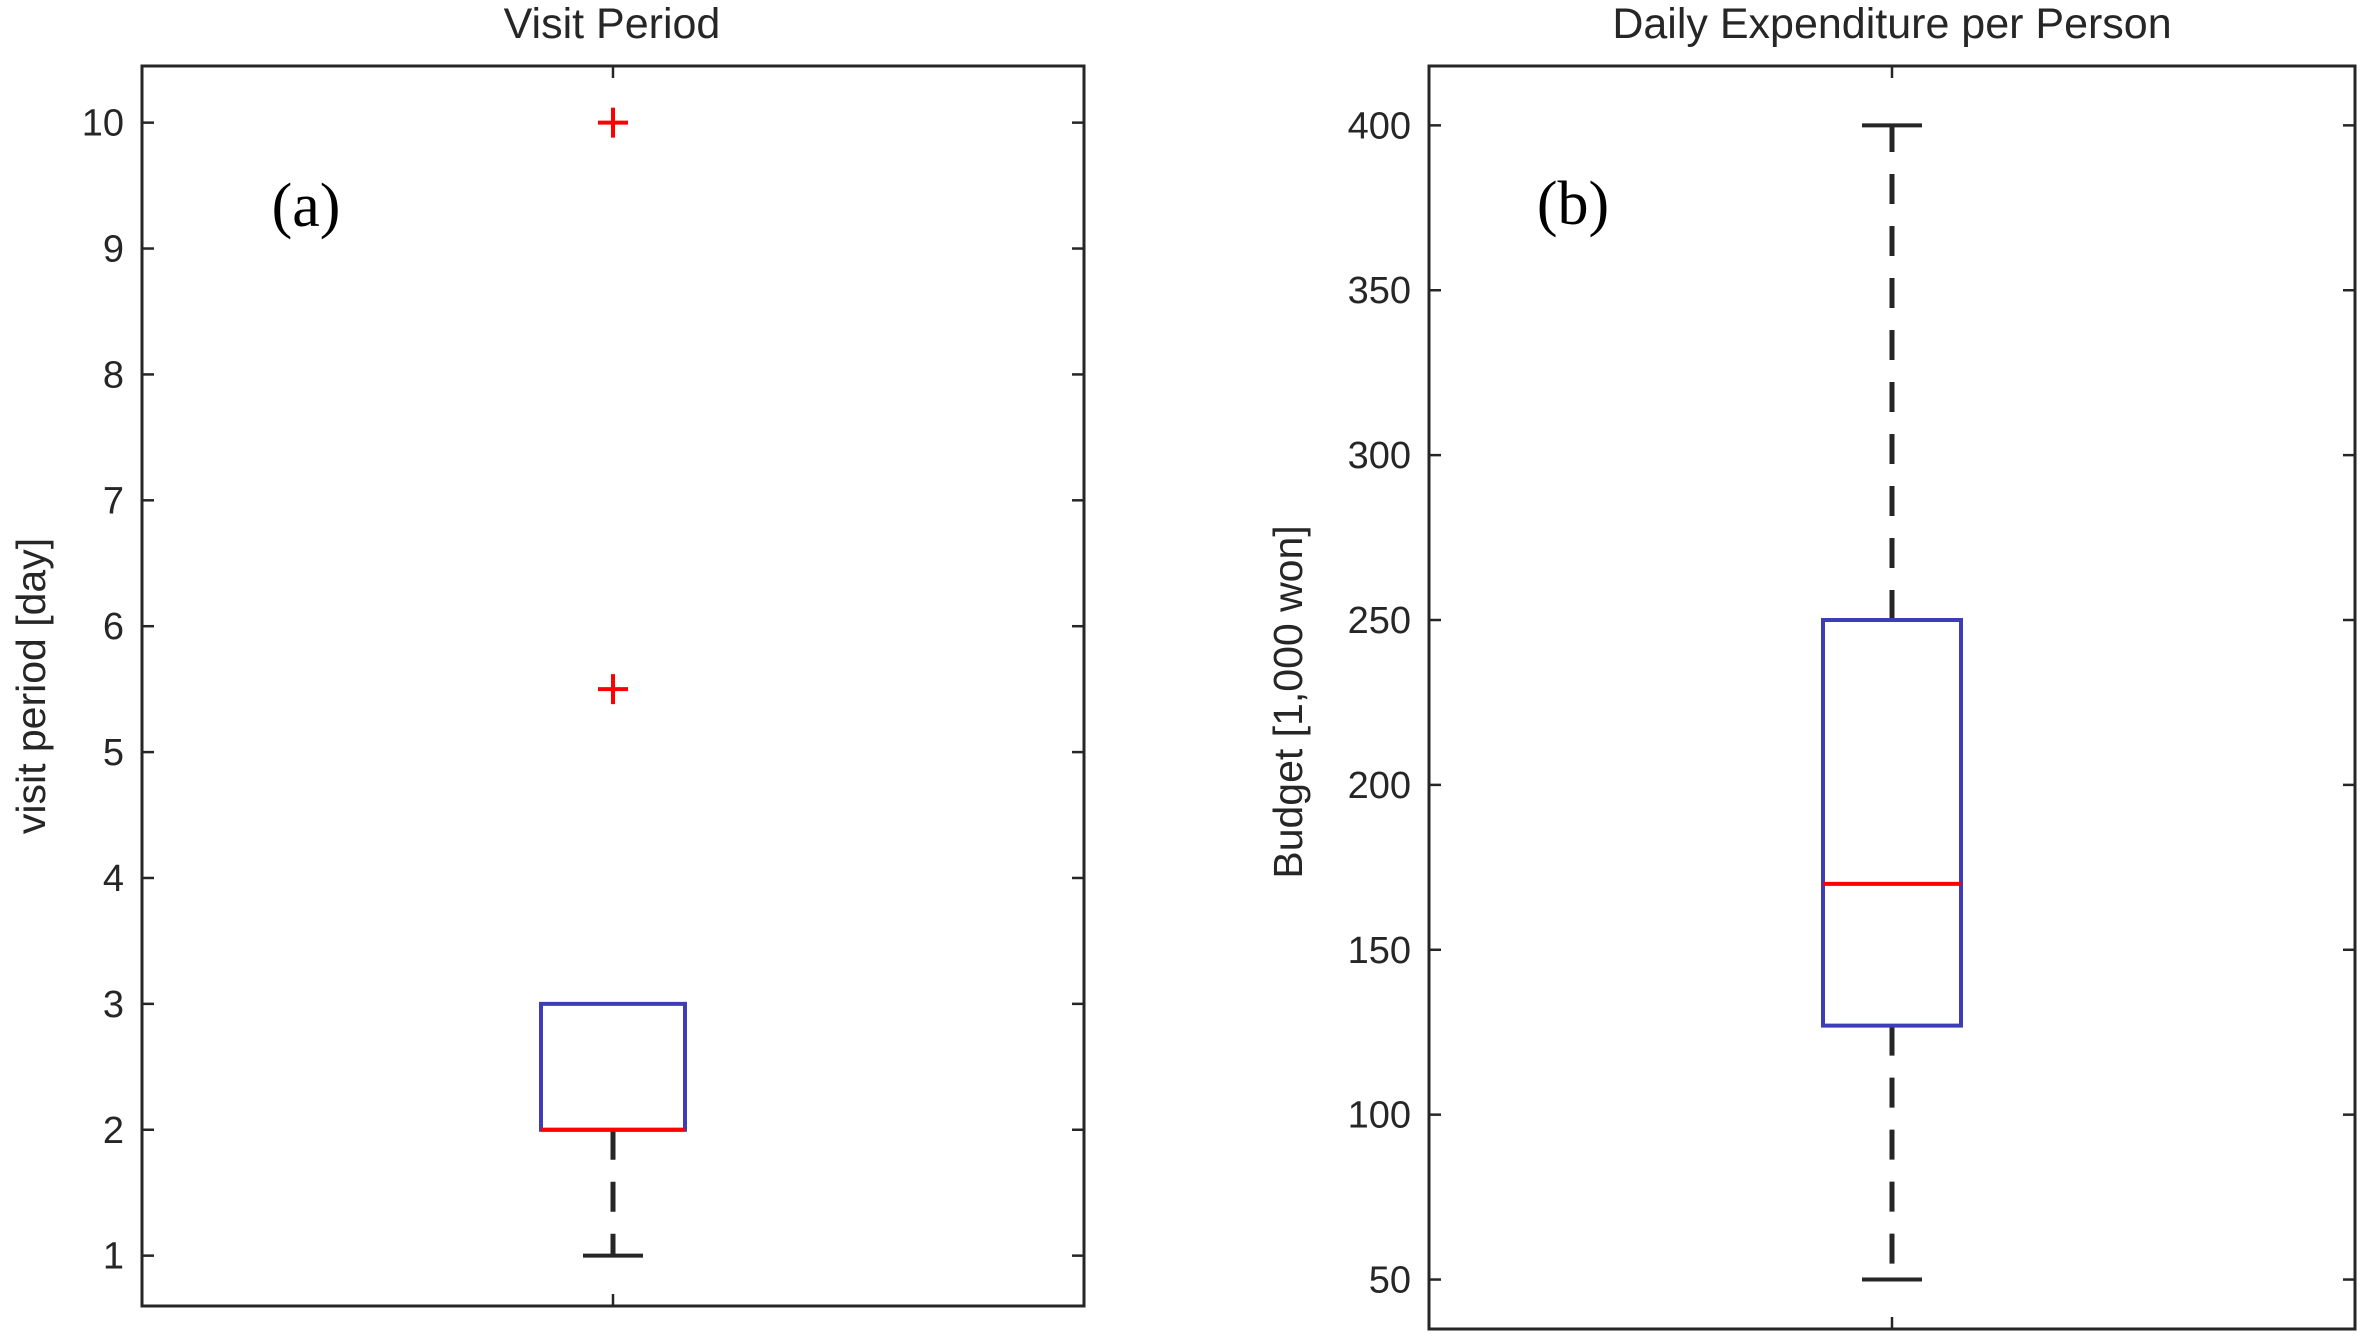 The image size is (2364, 1339). Describe the element at coordinates (103, 124) in the screenshot. I see `panel-a-y-tick-label: 10` at that location.